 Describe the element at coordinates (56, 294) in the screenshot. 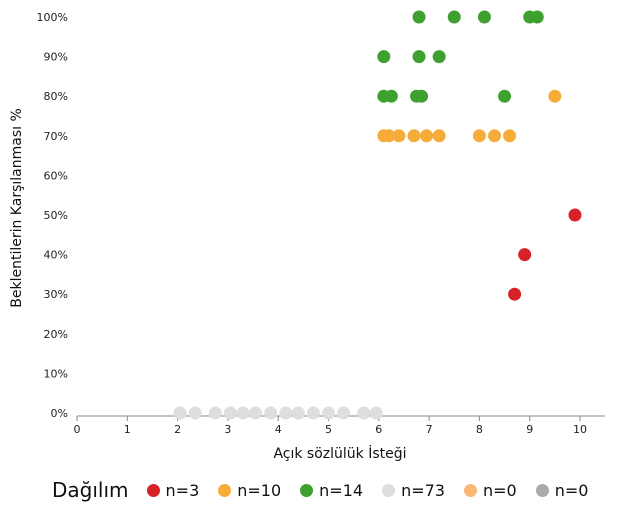

I see `y-tick-label: 30%` at that location.